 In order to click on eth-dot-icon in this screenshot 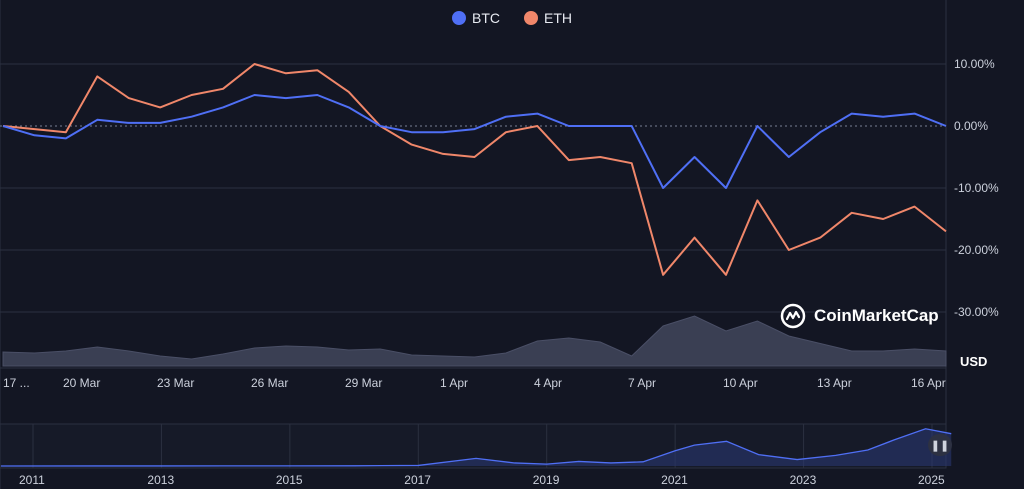, I will do `click(531, 18)`.